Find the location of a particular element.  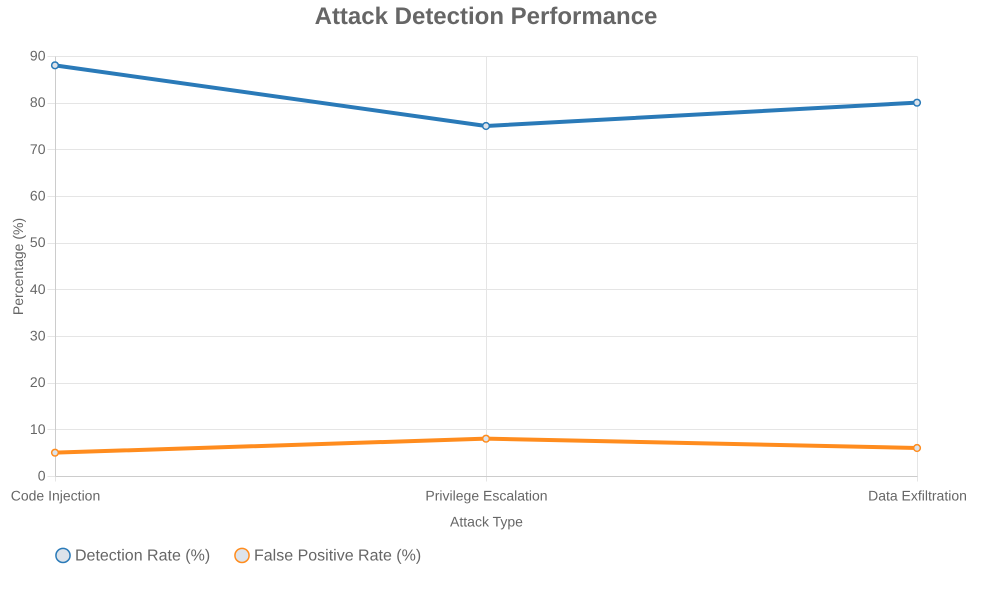

y-tick-label: 0 is located at coordinates (42, 476).